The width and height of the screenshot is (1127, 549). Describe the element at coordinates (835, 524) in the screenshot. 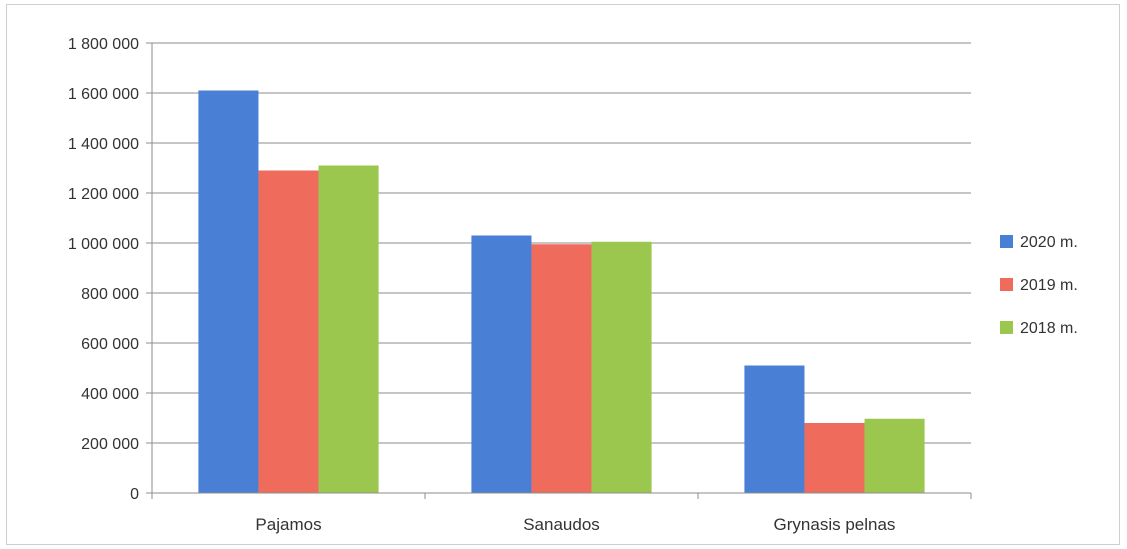

I see `category-label: Grynasis pelnas` at that location.